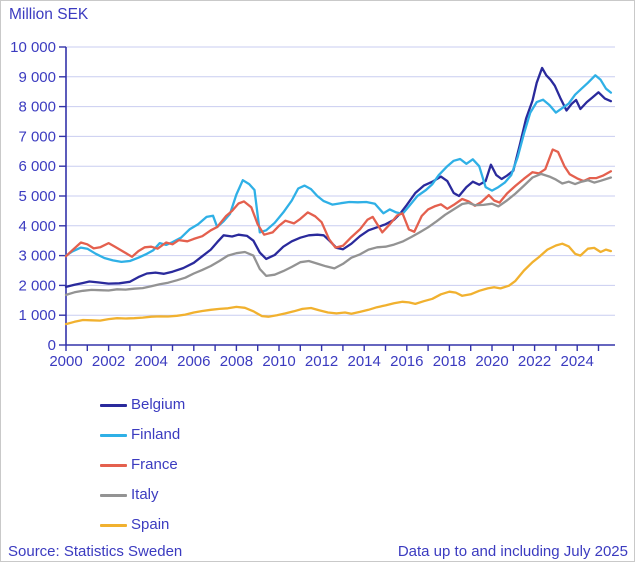 The height and width of the screenshot is (562, 635). What do you see at coordinates (65, 361) in the screenshot?
I see `x-tick-label: 2000` at bounding box center [65, 361].